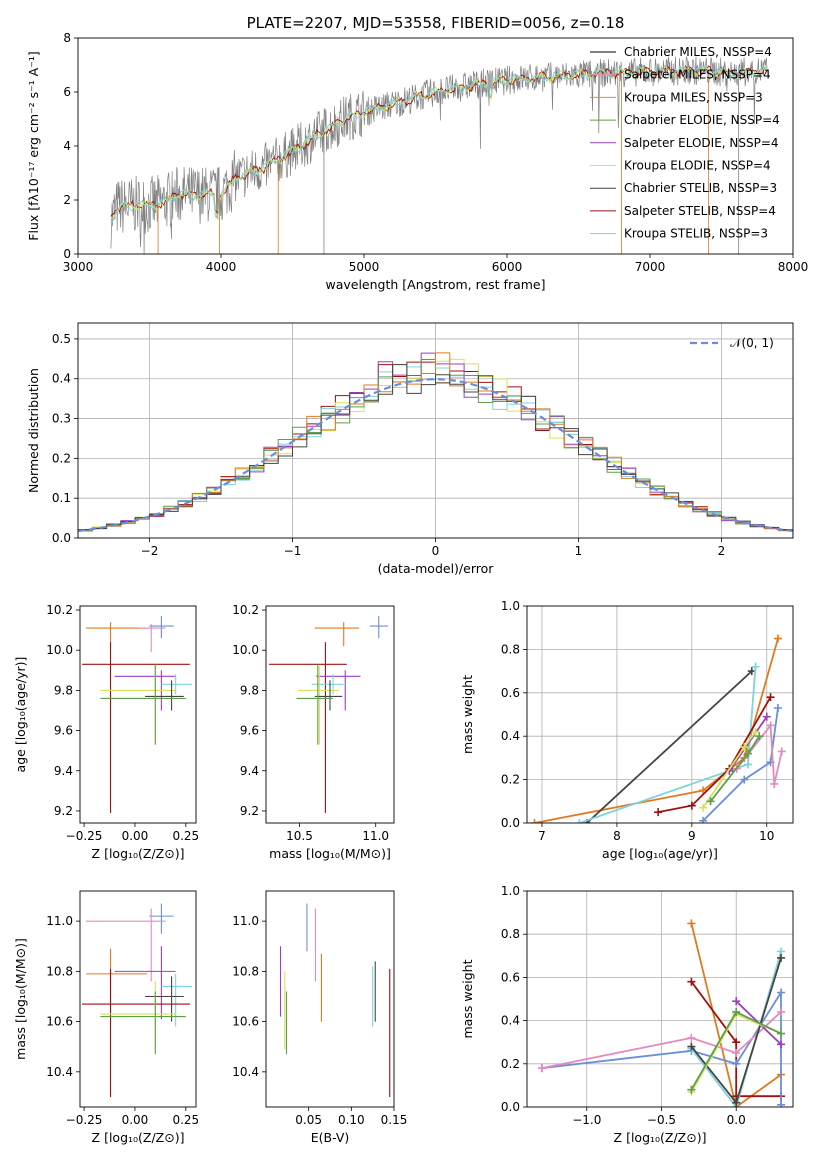 The height and width of the screenshot is (1170, 819). I want to click on legend-entry: Salpeter STELIB, NSSP=4, so click(700, 211).